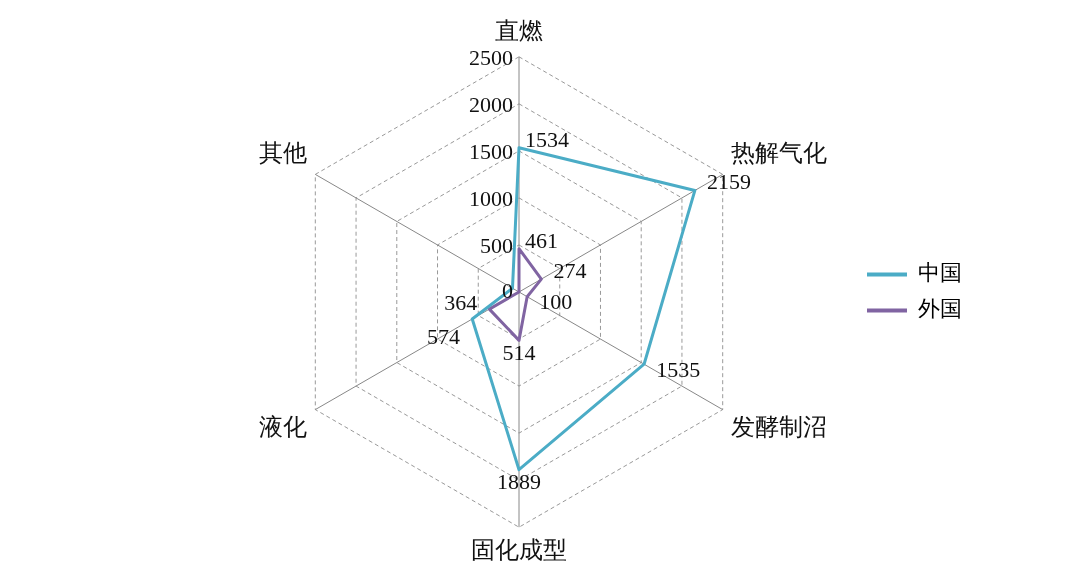  Describe the element at coordinates (547, 140) in the screenshot. I see `data-label: 1534` at that location.